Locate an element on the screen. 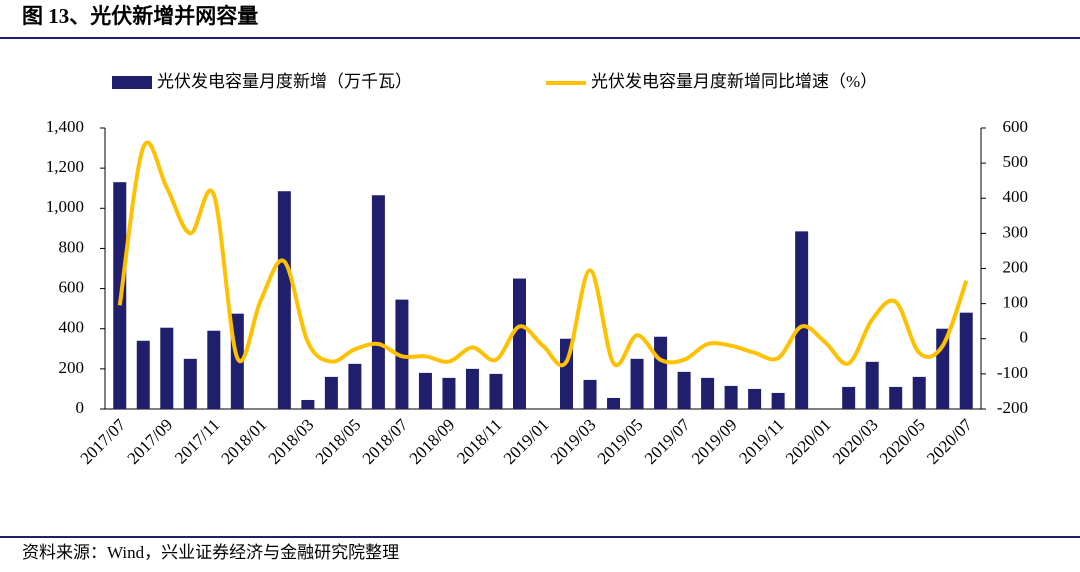 The image size is (1080, 572). y2-tick-label: -200 is located at coordinates (1012, 407).